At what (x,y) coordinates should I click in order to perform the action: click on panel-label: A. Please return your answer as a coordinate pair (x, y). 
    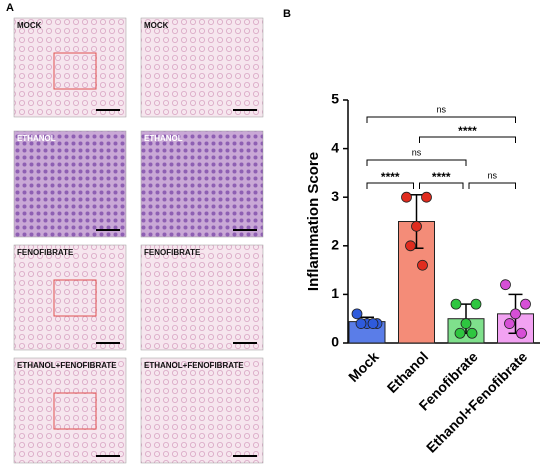
    Looking at the image, I should click on (10, 8).